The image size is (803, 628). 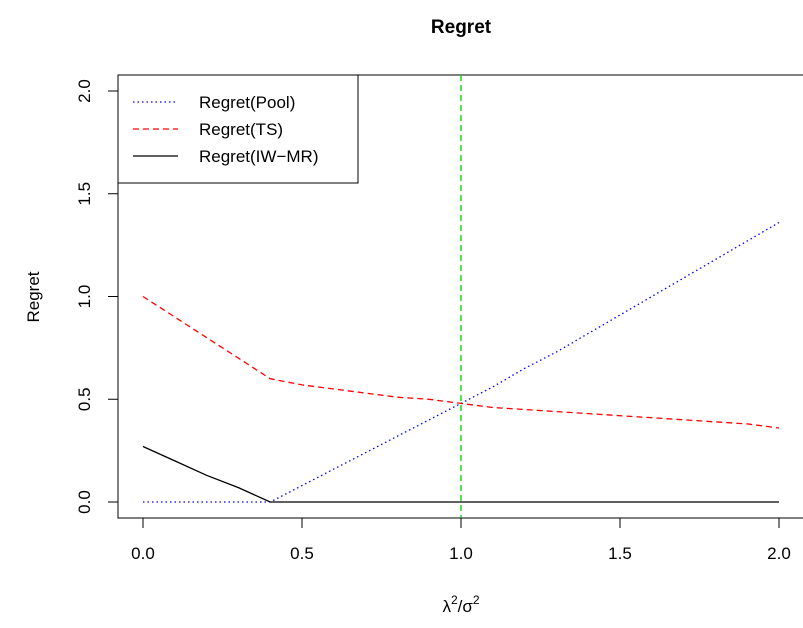 I want to click on y-tick-label: 0.0, so click(x=84, y=502).